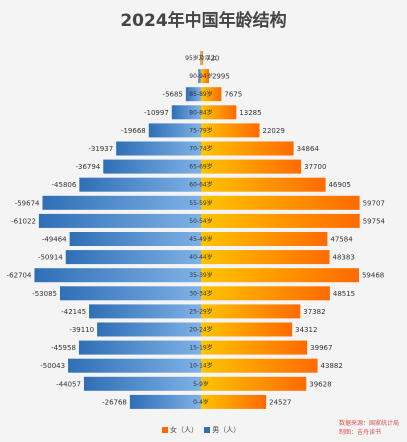 The image size is (407, 442). I want to click on male-value-label: -62704, so click(19, 276).